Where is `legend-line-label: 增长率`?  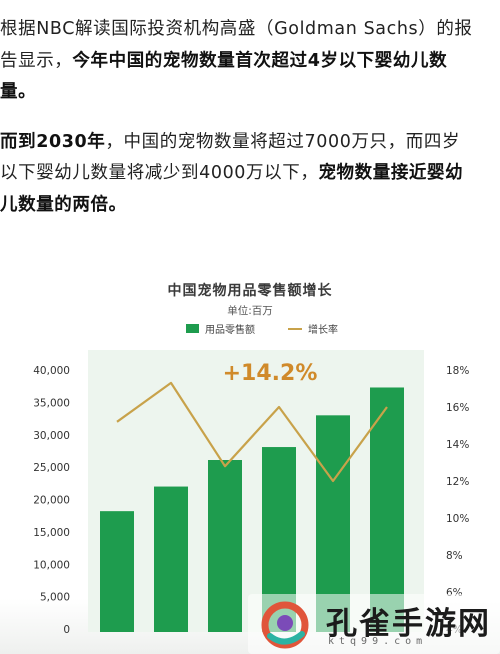
legend-line-label: 增长率 is located at coordinates (323, 329).